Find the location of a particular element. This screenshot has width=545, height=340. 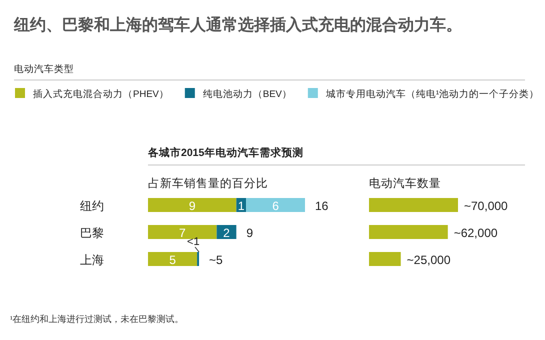

data-label: ~25,000 is located at coordinates (428, 260).